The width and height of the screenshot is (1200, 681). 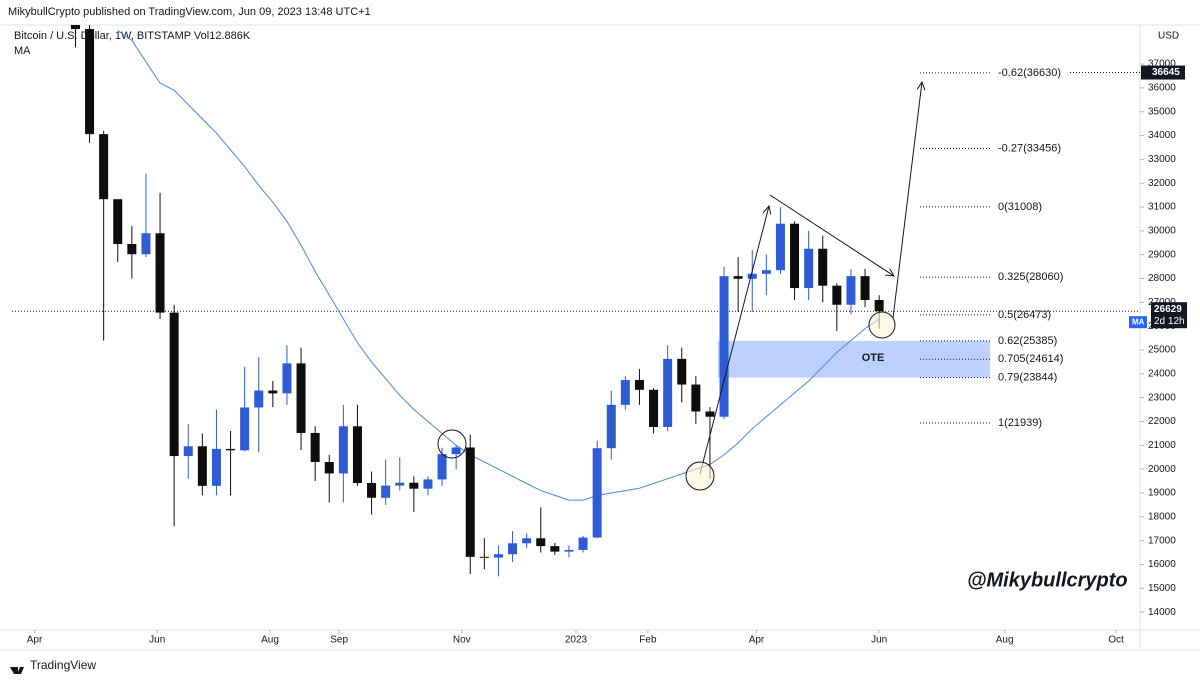 What do you see at coordinates (1024, 315) in the screenshot?
I see `fib-label: 0.5(26473)` at bounding box center [1024, 315].